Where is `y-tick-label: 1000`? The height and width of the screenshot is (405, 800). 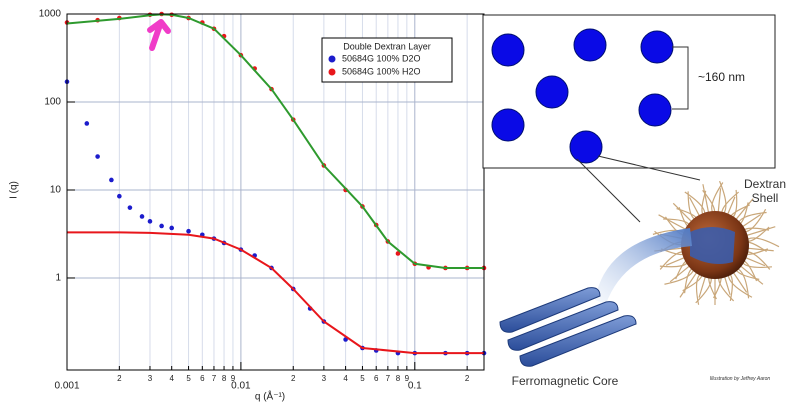 y-tick-label: 1000 is located at coordinates (50, 14).